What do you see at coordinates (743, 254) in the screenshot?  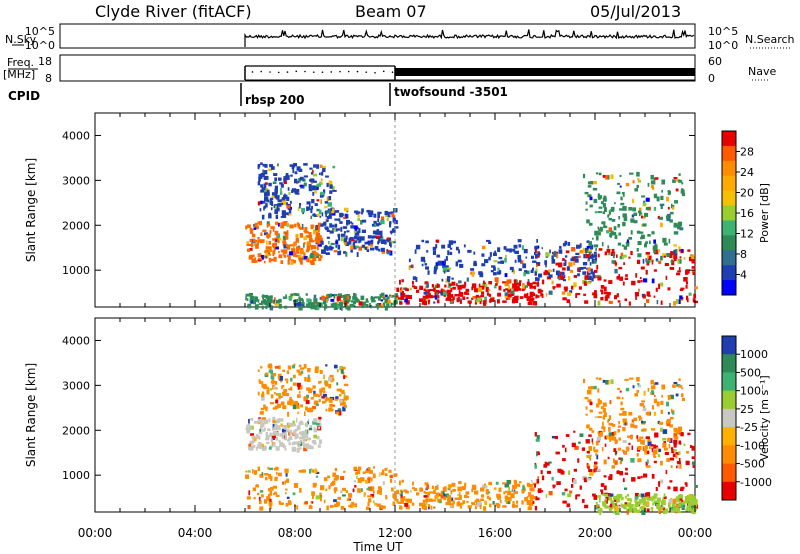 I see `colorbar-tick-label: 8` at bounding box center [743, 254].